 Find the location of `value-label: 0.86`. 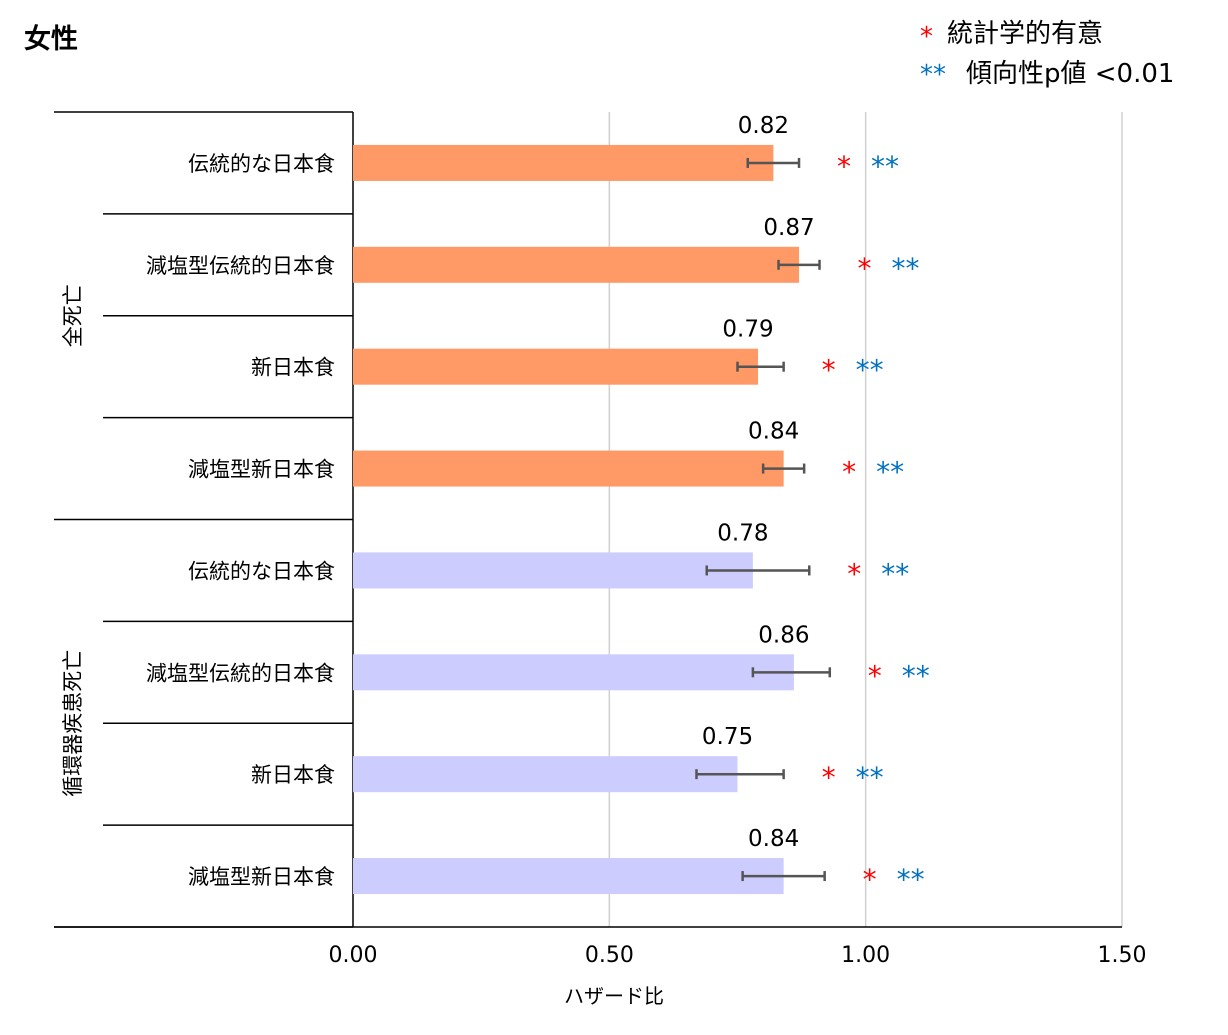

value-label: 0.86 is located at coordinates (783, 635).